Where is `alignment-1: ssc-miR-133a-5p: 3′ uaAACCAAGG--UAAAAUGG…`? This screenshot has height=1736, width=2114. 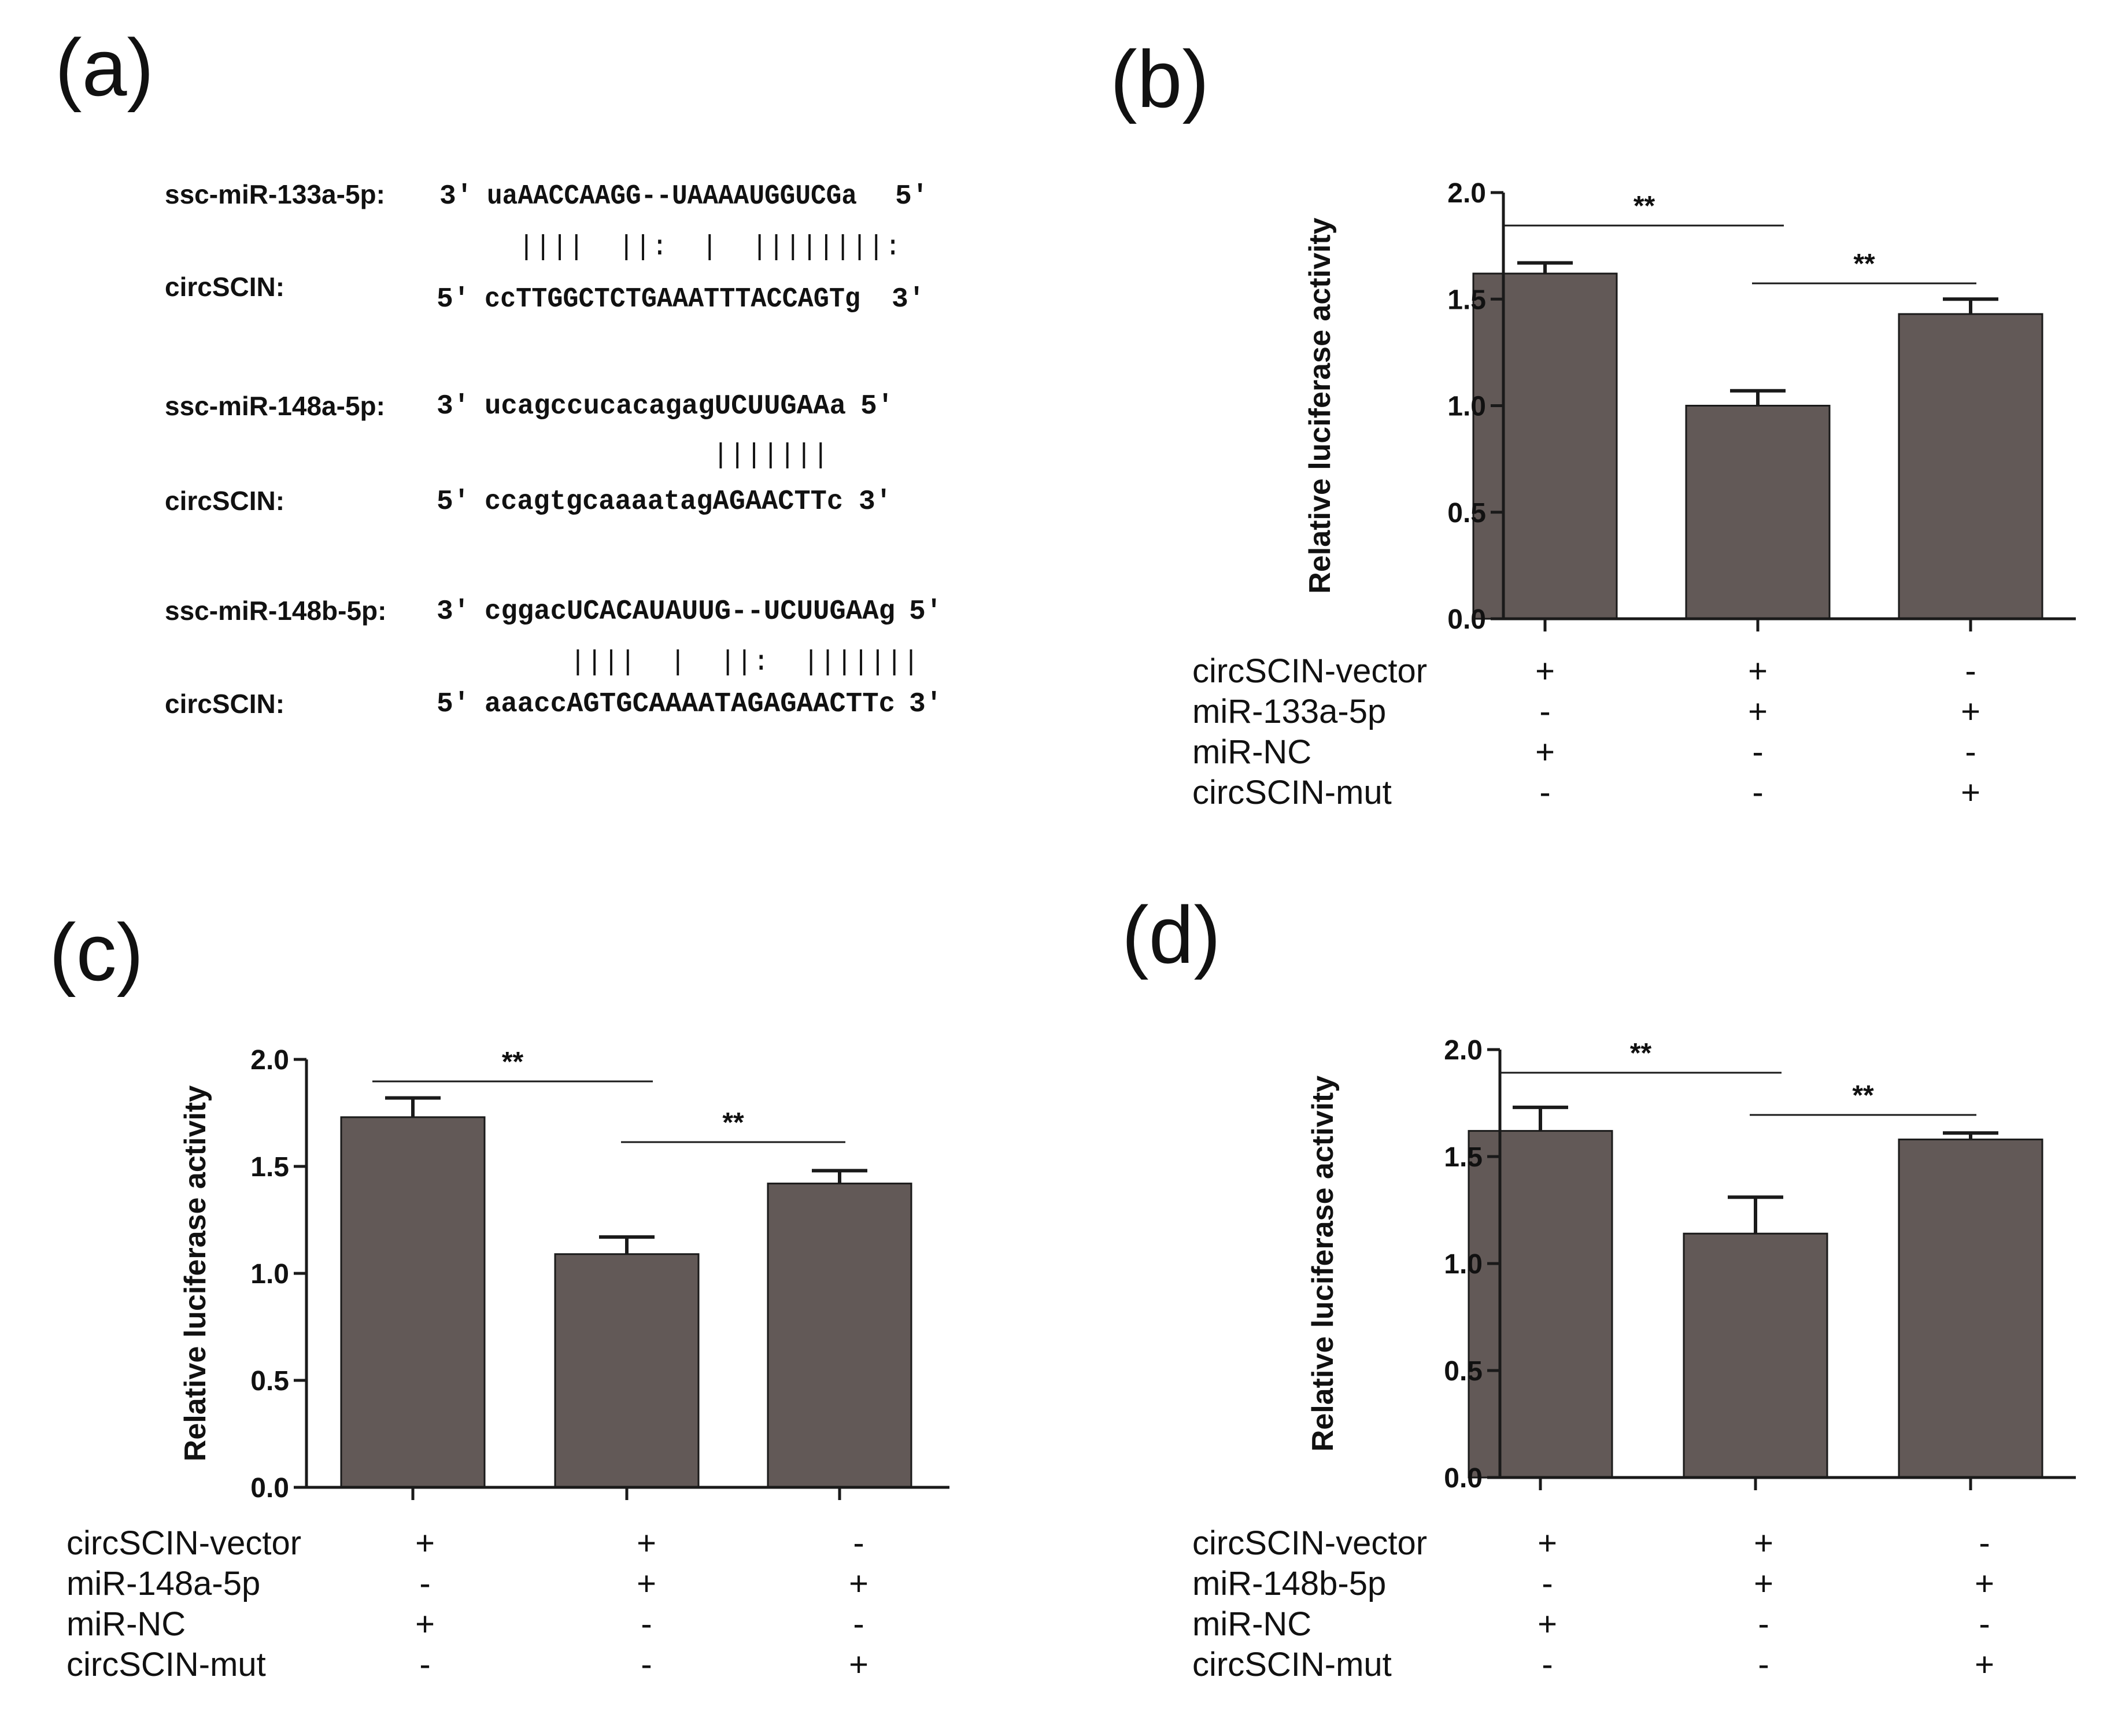
alignment-1: ssc-miR-133a-5p: 3′ uaAACCAAGG--UAAAAUGG… is located at coordinates (547, 247).